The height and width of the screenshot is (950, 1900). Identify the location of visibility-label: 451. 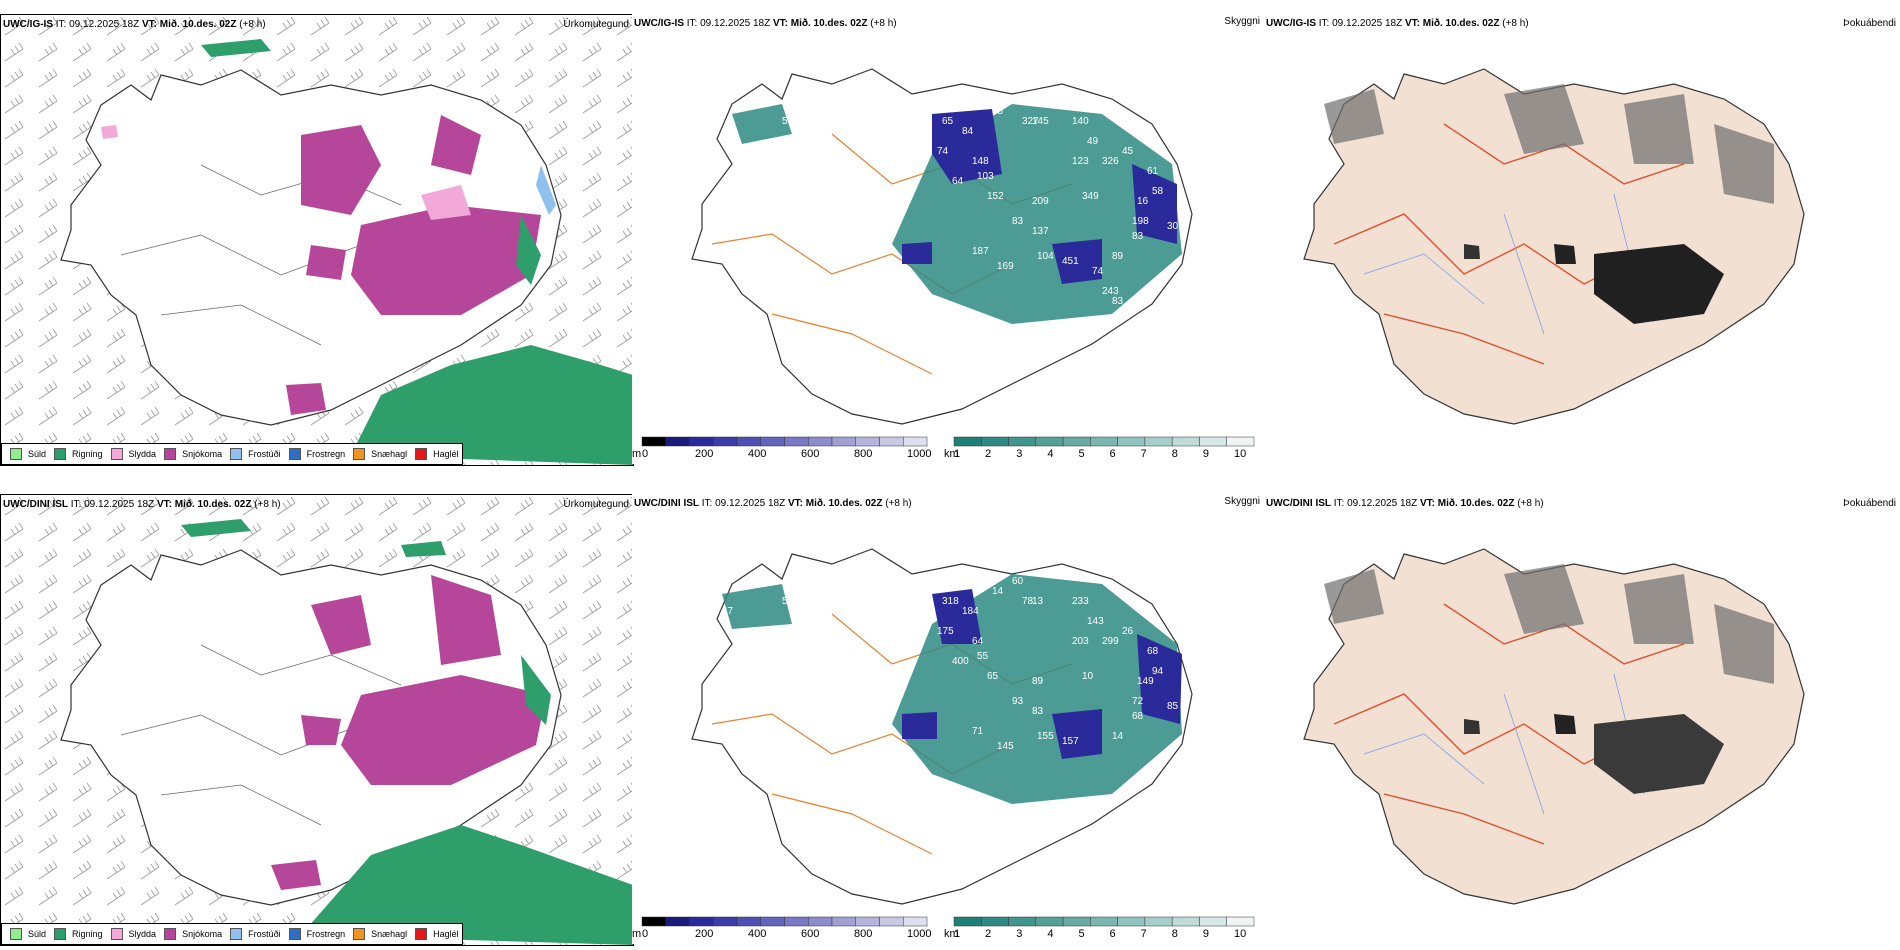
(1070, 261).